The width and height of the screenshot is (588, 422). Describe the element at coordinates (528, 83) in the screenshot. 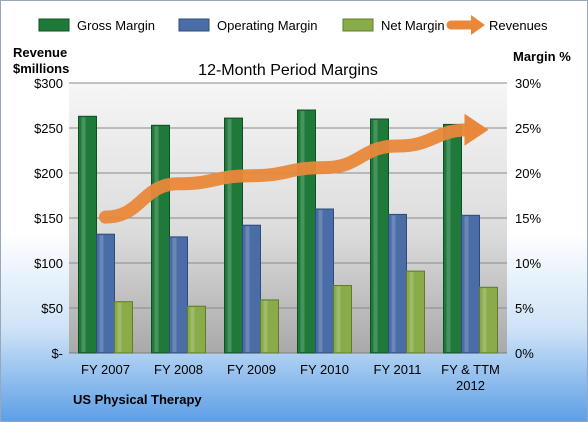

I see `right-tick-label: 30%` at that location.